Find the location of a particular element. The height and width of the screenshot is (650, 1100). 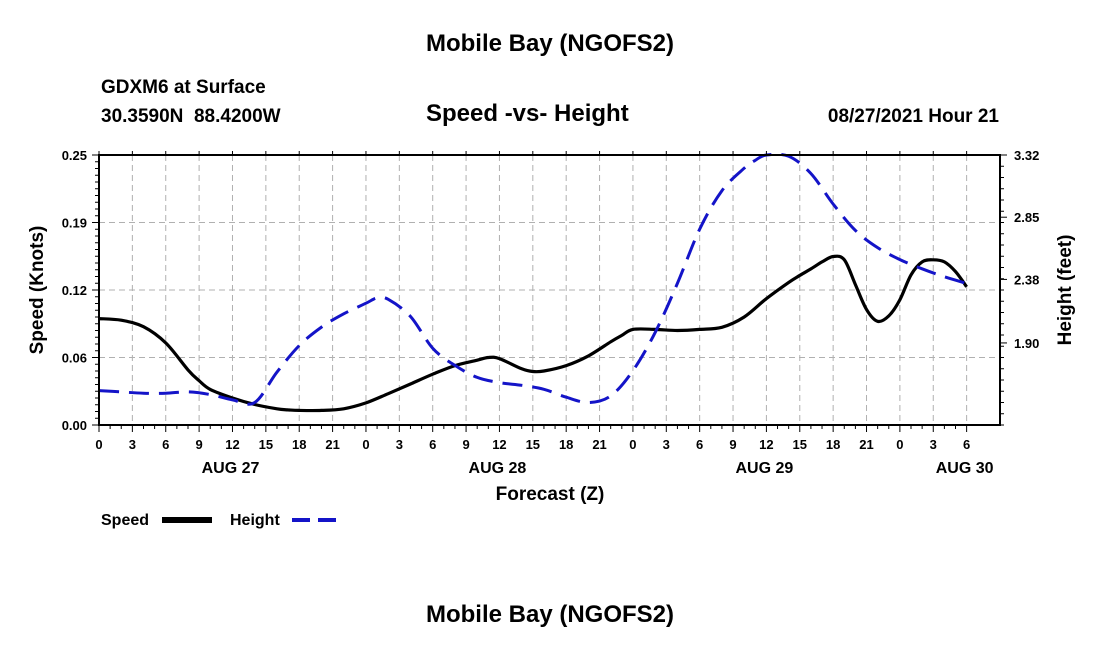

legend-label-height: Height is located at coordinates (255, 520).